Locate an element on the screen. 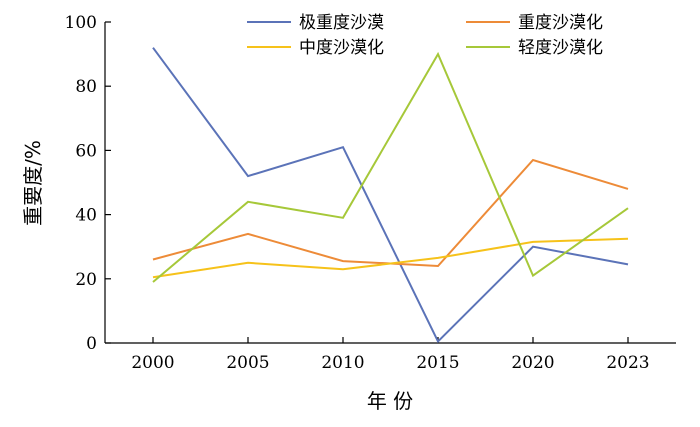 The image size is (700, 427). x-ticks: 2000 2005 2010 2015 2020 2023 is located at coordinates (390, 355).